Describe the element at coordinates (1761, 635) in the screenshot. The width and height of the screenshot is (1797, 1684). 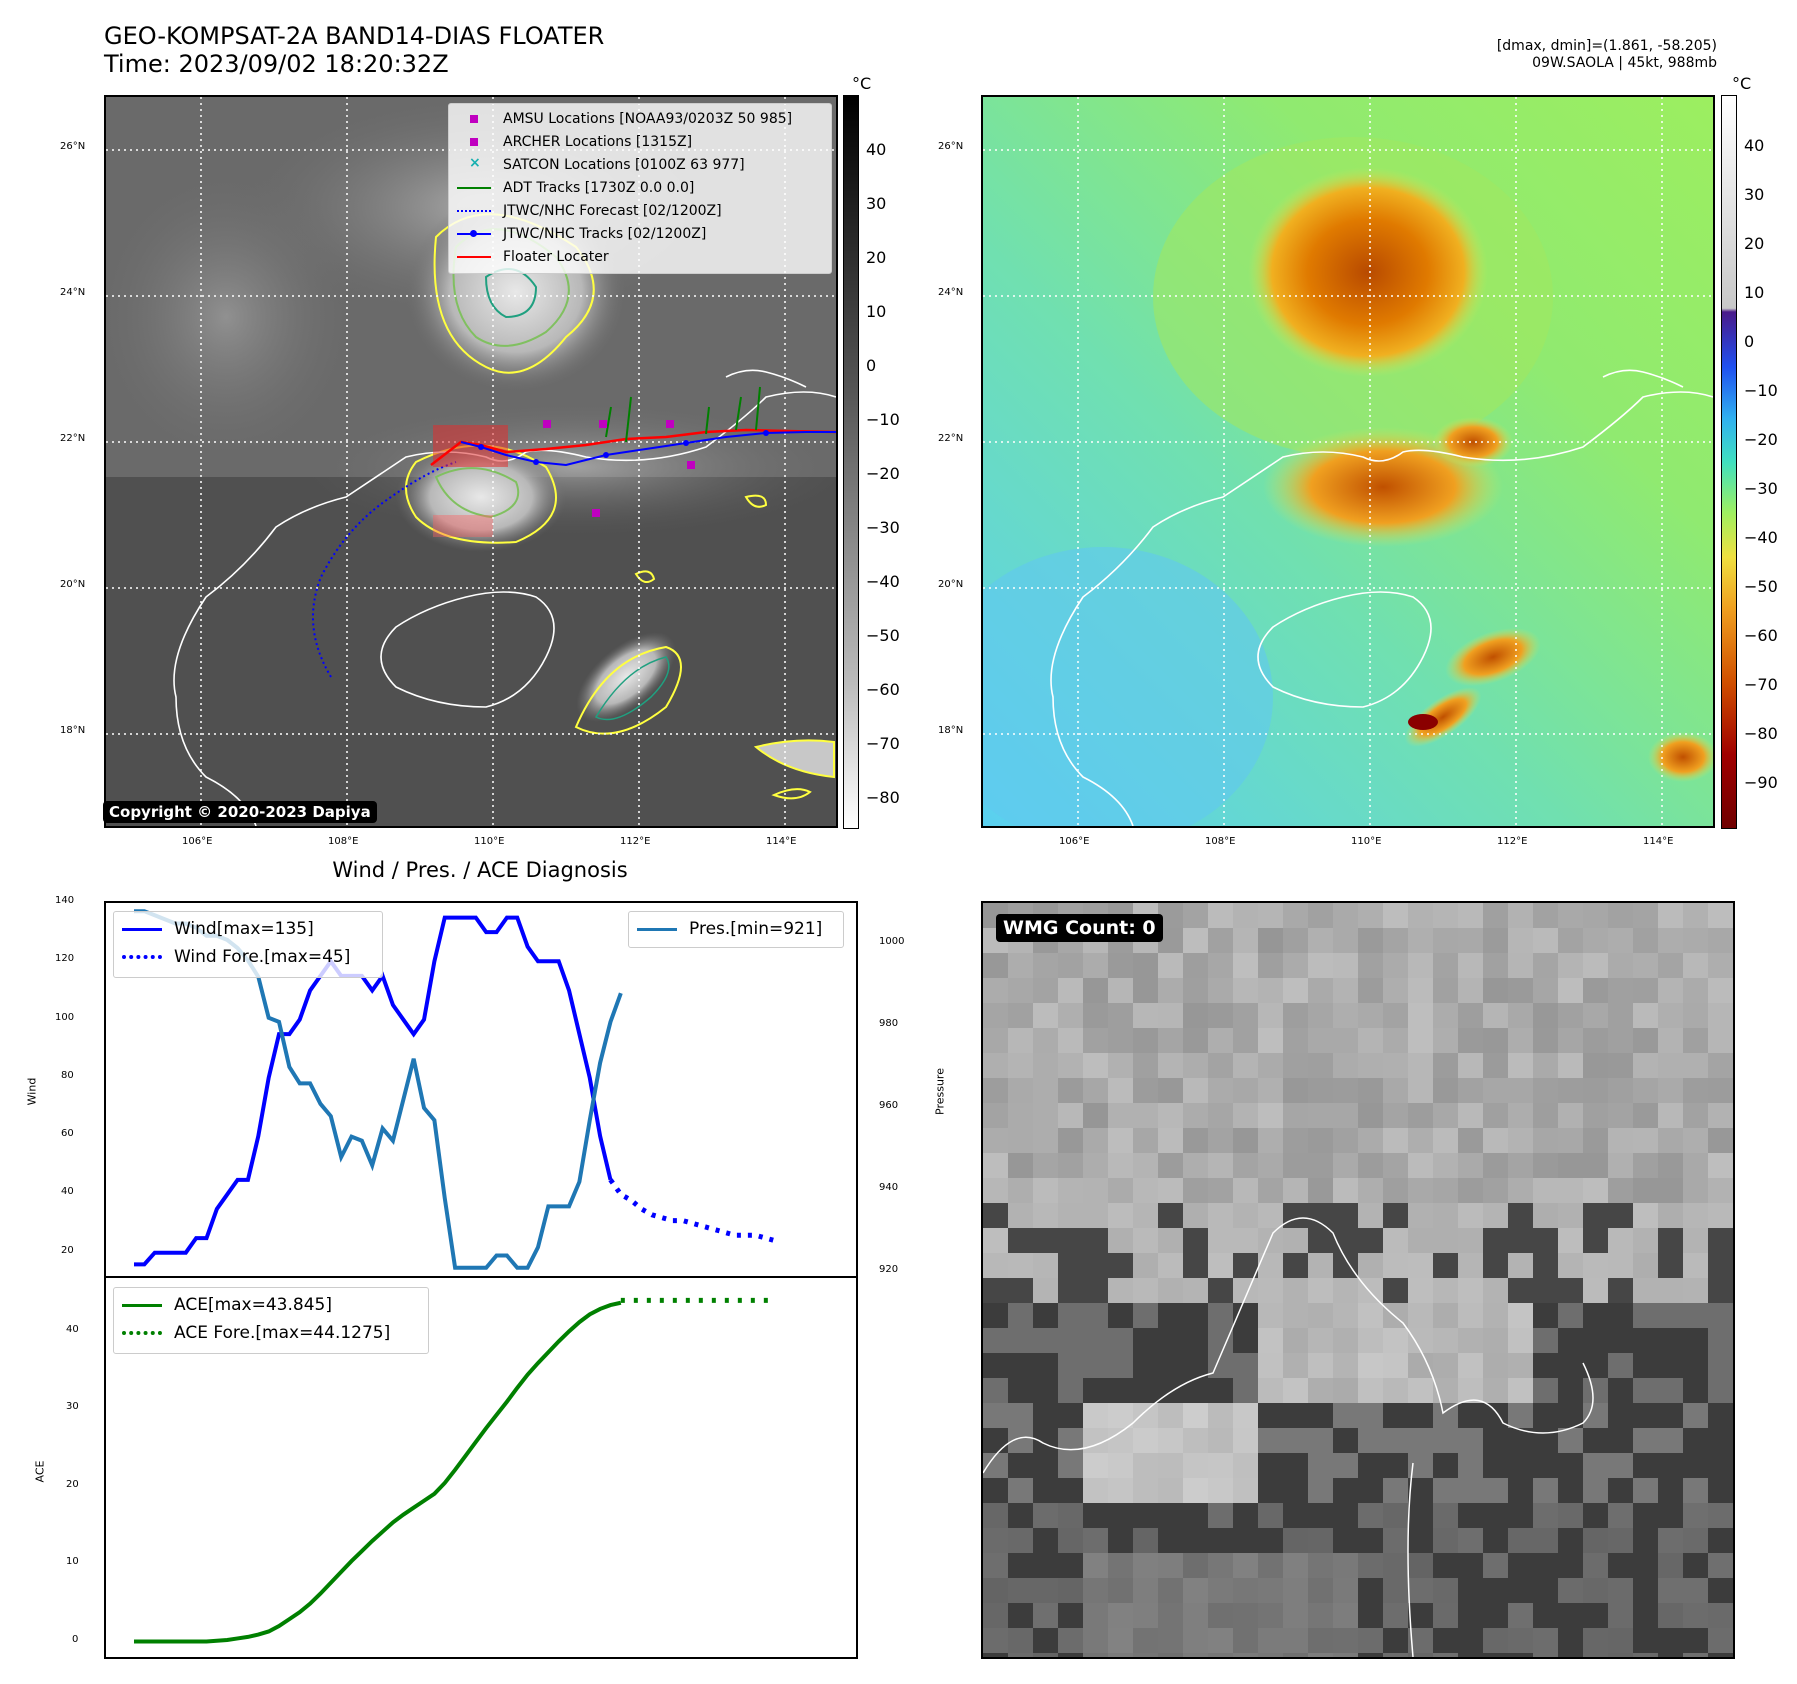
I see `right-cb-tick: −60` at that location.